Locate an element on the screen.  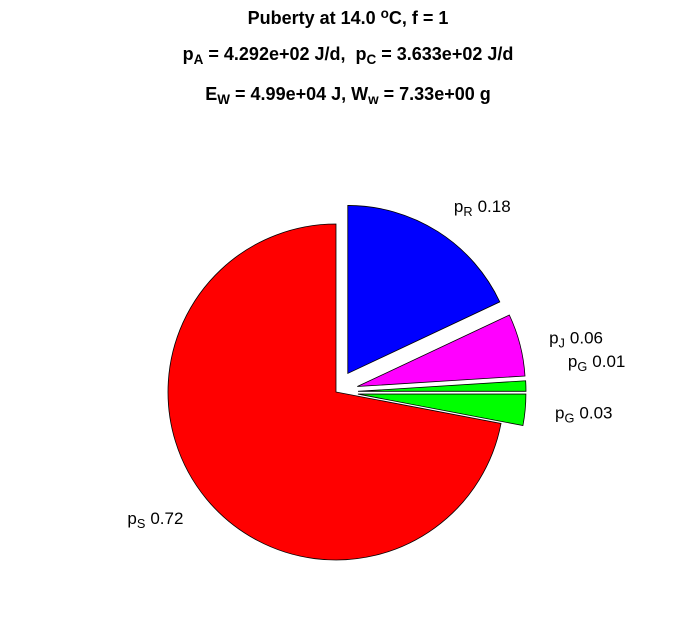
text-run: E is located at coordinates (211, 94).